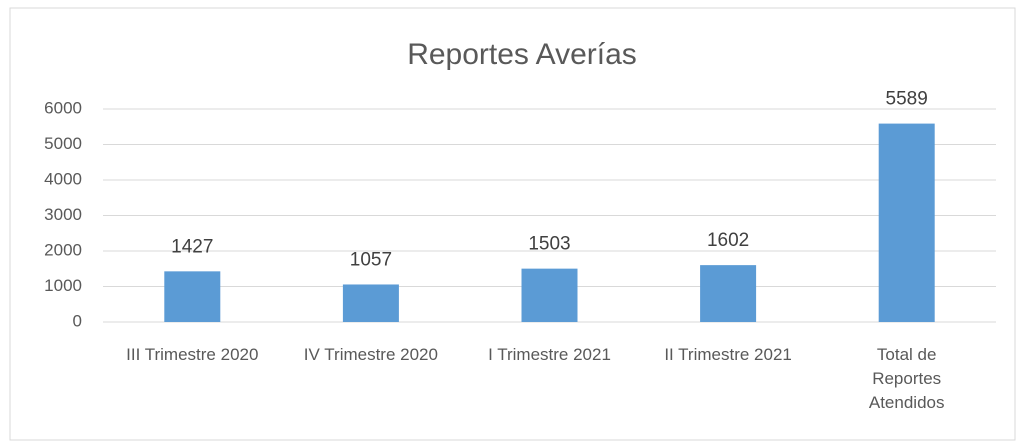  I want to click on x-tick-label: IV Trimestre 2020, so click(370, 354).